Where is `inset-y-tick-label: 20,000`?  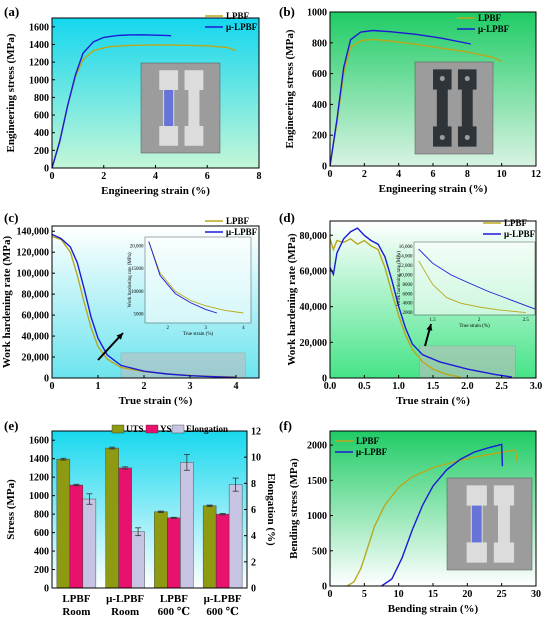 inset-y-tick-label: 20,000 is located at coordinates (137, 247).